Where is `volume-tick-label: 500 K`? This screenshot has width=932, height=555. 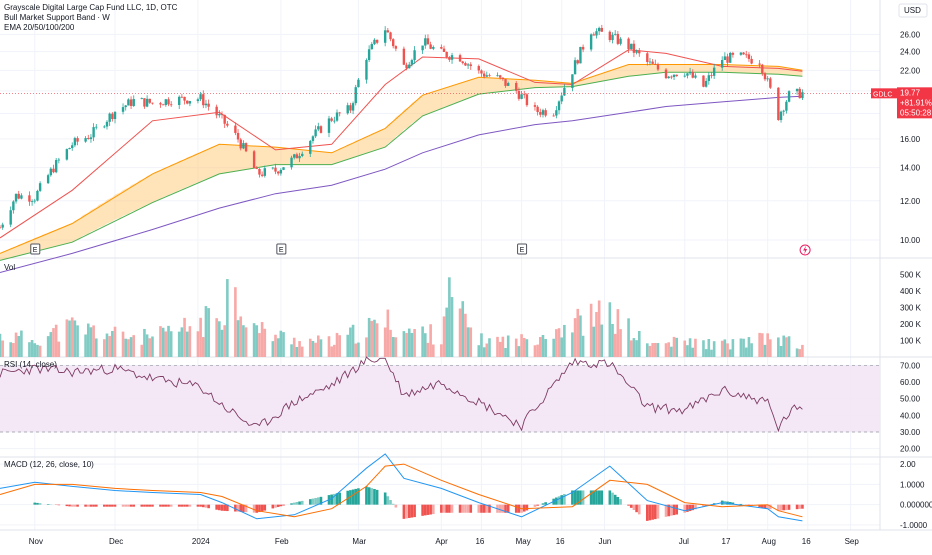 volume-tick-label: 500 K is located at coordinates (911, 275).